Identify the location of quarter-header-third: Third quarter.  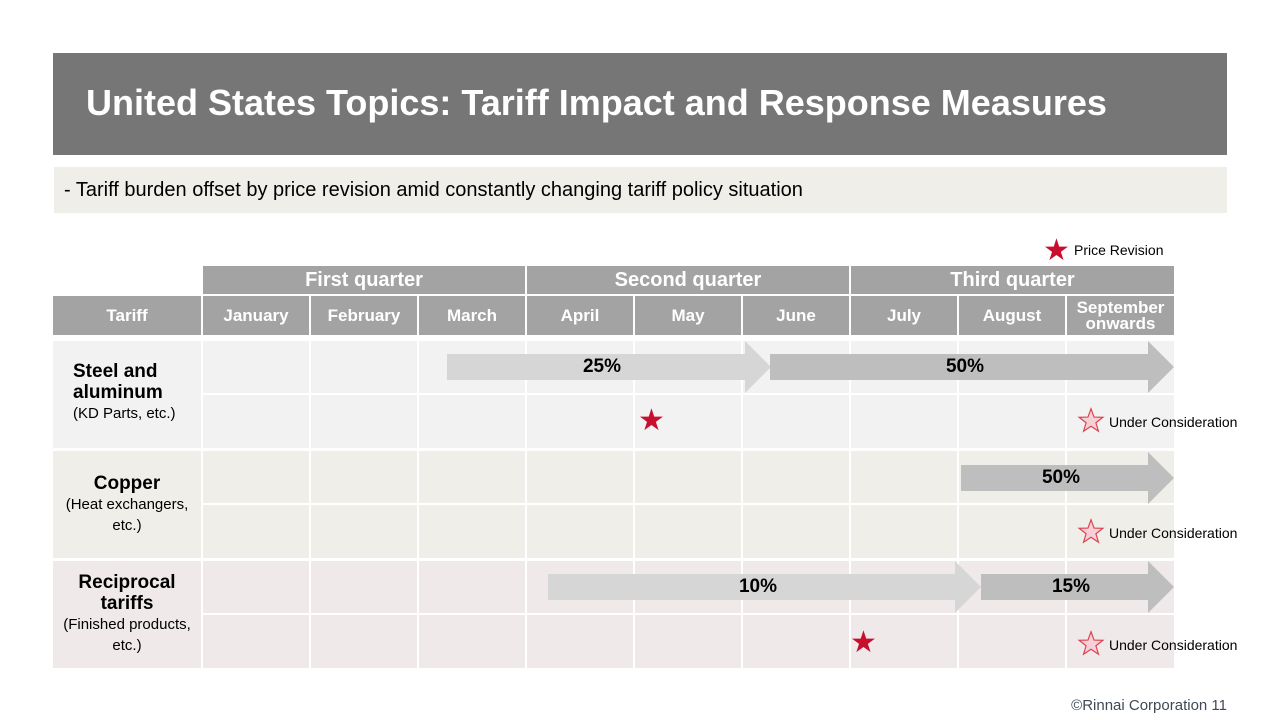
(1012, 280).